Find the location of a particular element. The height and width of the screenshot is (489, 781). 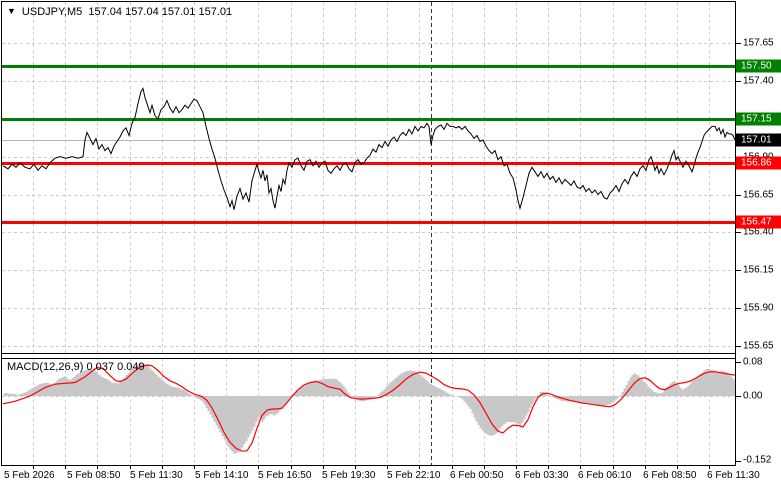

price-axis-label: 157.40 is located at coordinates (758, 81).